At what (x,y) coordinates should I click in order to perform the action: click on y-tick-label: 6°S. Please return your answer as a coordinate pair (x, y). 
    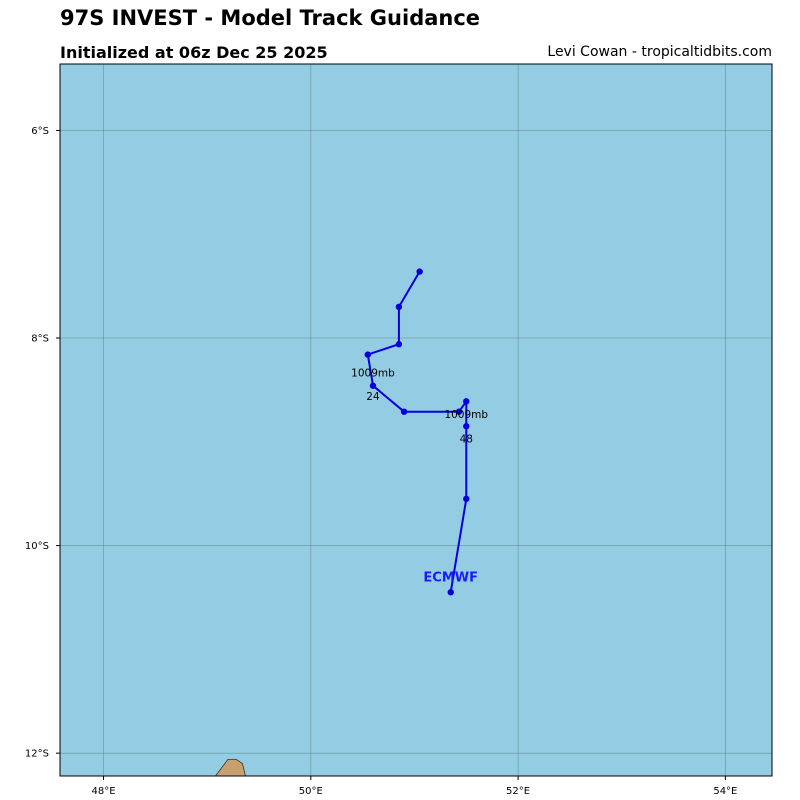
    Looking at the image, I should click on (40, 131).